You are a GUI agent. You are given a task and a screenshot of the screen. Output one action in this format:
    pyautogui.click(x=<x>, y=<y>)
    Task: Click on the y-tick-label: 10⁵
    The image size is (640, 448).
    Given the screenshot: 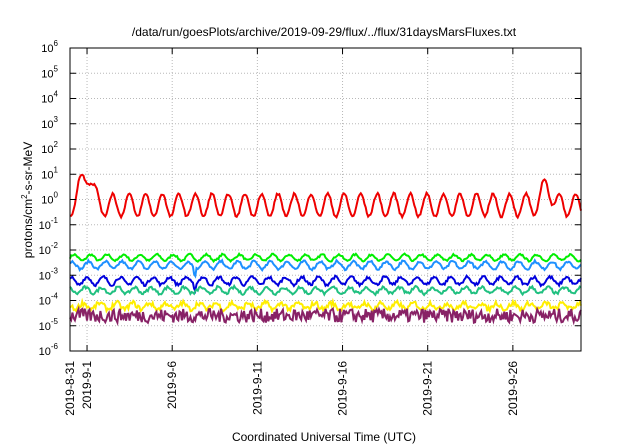 What is the action you would take?
    pyautogui.click(x=49, y=72)
    